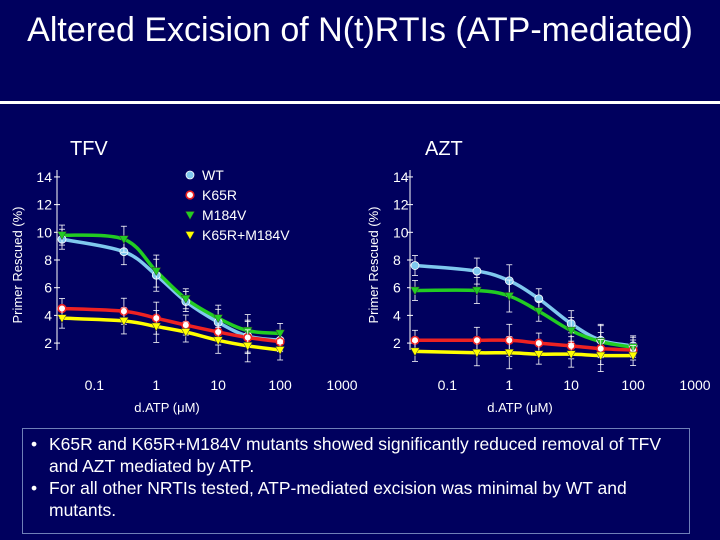 The height and width of the screenshot is (540, 720). What do you see at coordinates (89, 149) in the screenshot?
I see `panel-label-tfv: TFV` at bounding box center [89, 149].